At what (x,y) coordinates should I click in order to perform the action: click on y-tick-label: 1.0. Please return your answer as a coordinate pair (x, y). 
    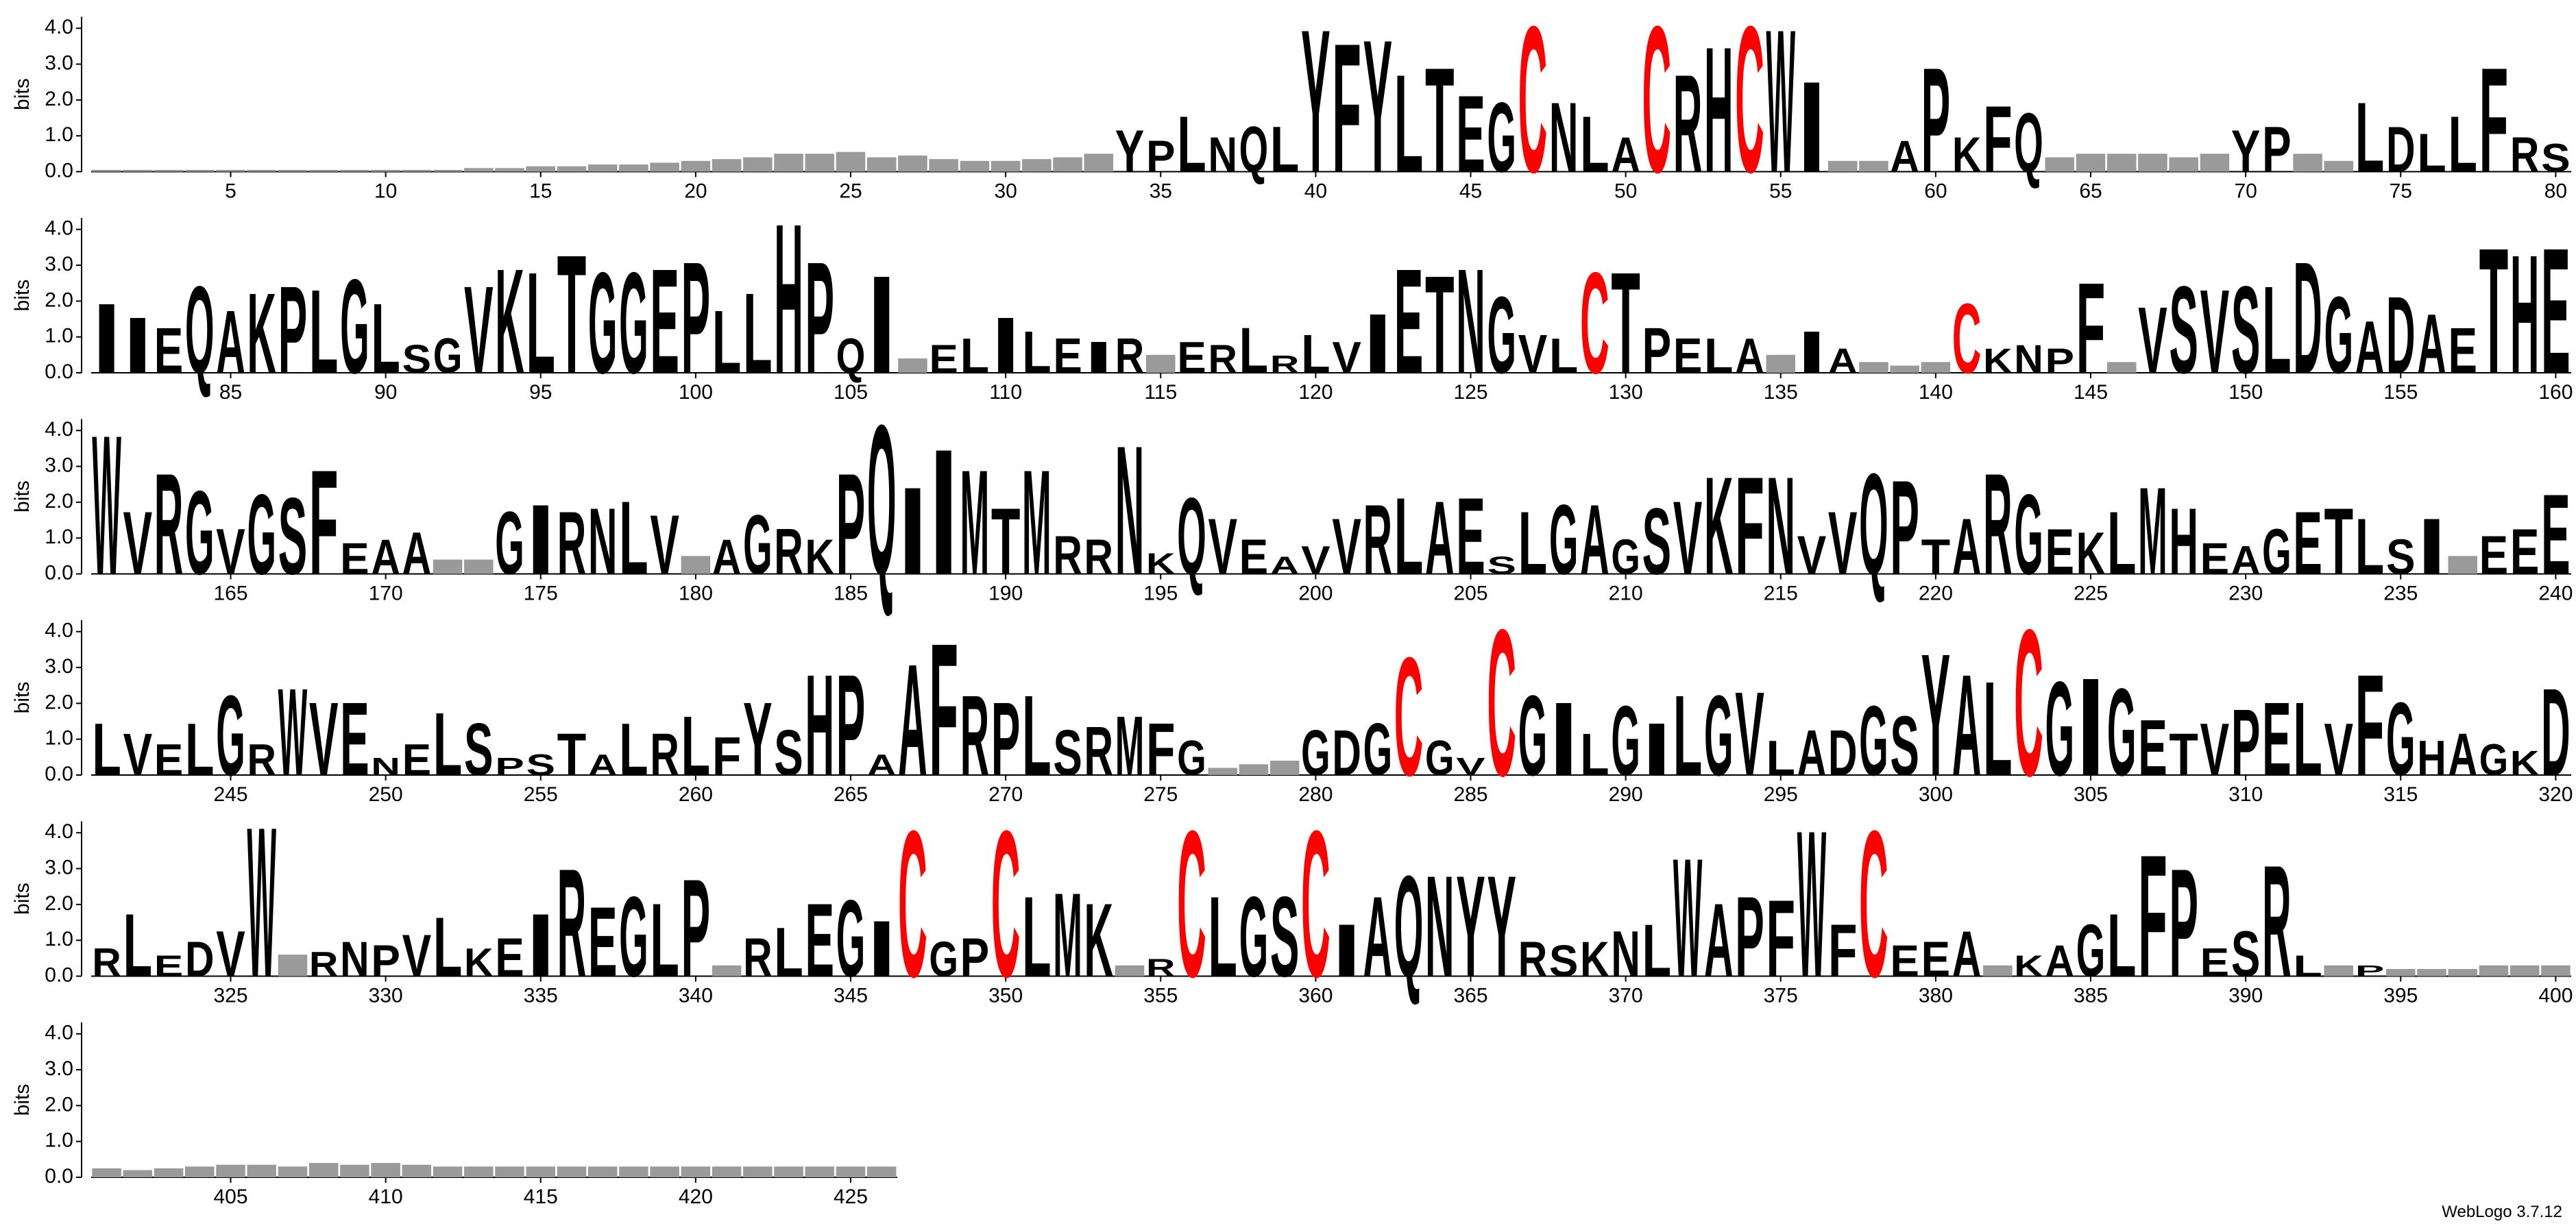
    Looking at the image, I should click on (59, 537).